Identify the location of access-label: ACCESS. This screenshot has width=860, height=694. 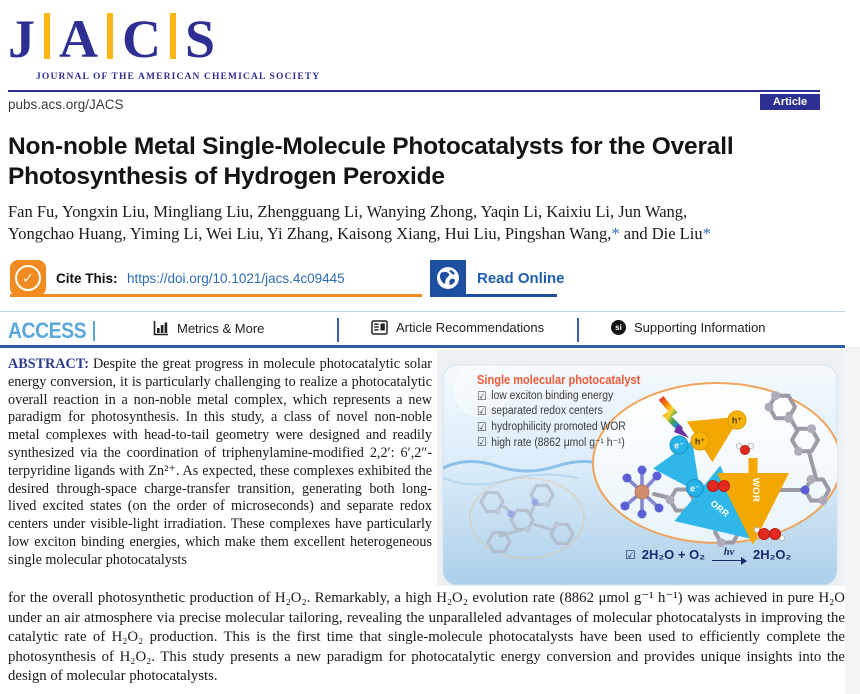
(47, 330).